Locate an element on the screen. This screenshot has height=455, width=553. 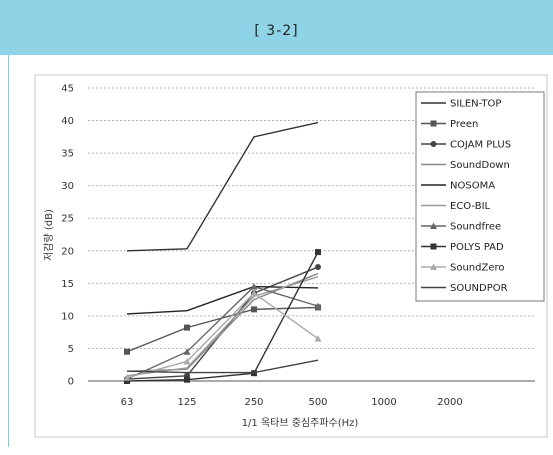
legend-label: Preen is located at coordinates (464, 124).